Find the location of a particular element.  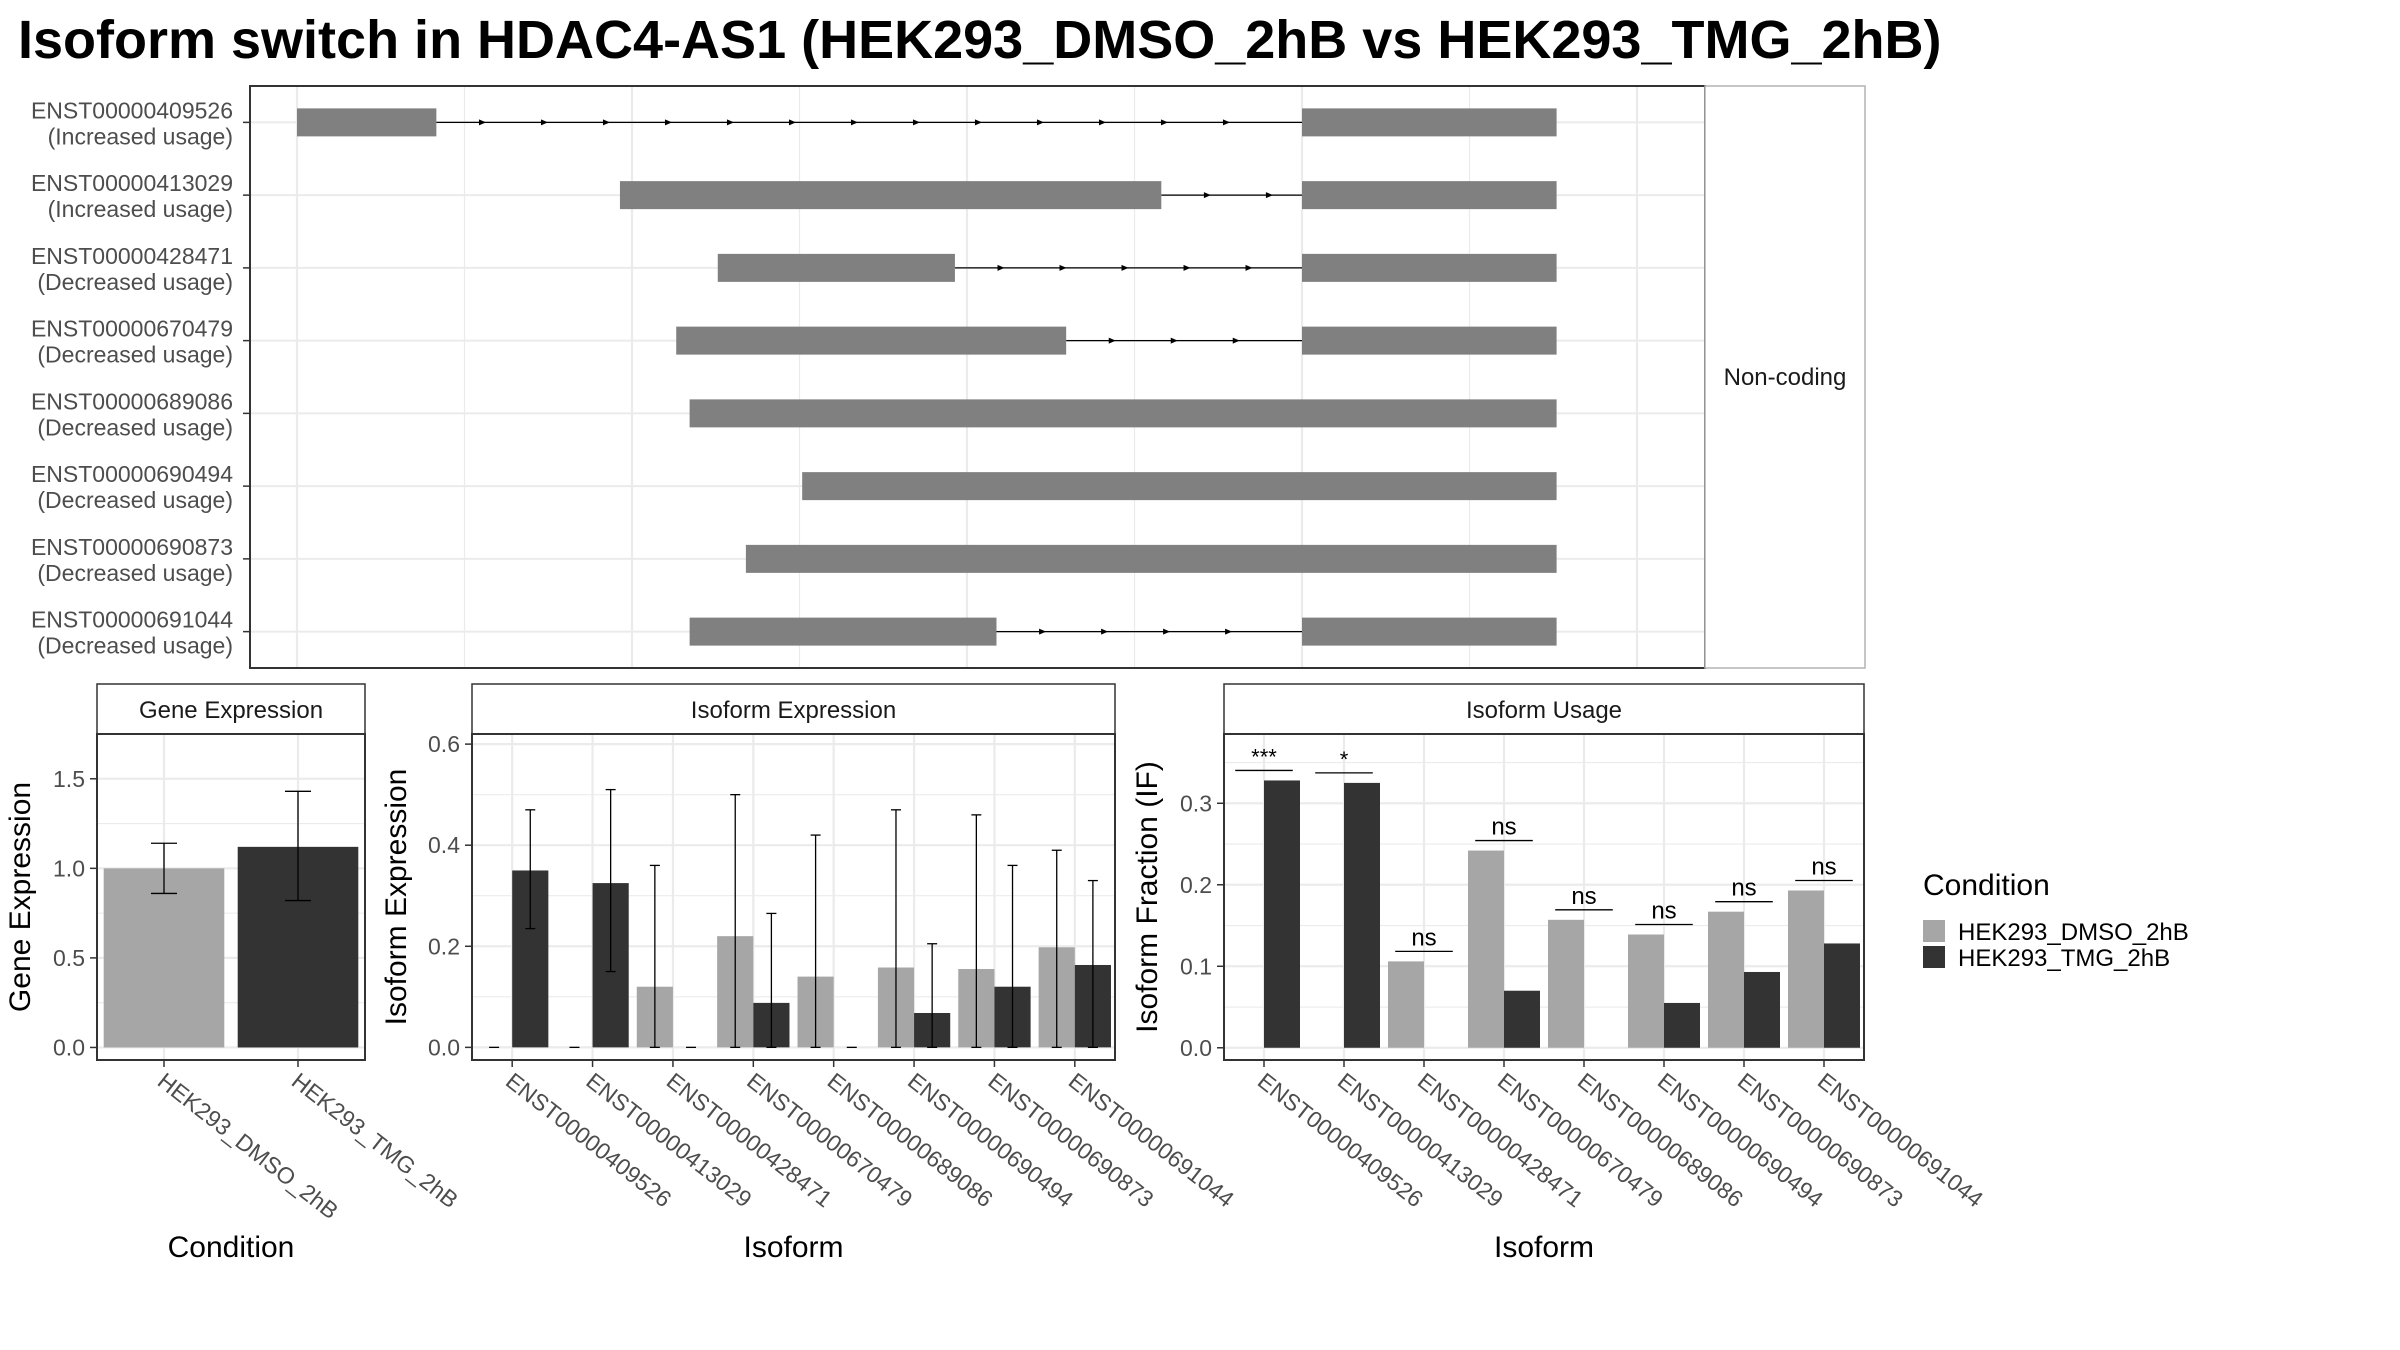

y-tick-label: 1.5 is located at coordinates (69, 779).